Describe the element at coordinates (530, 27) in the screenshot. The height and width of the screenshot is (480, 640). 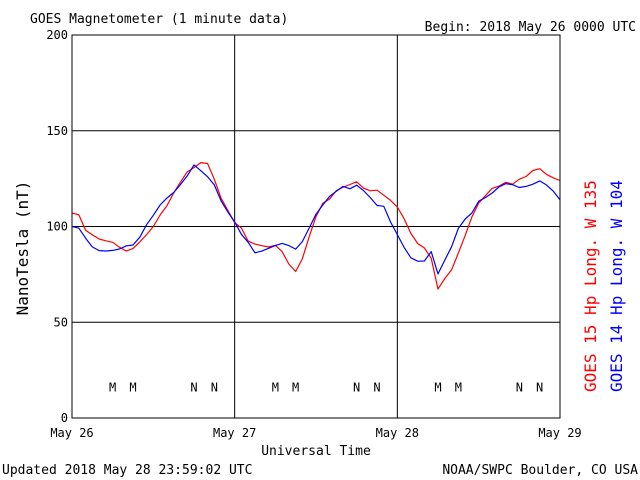
I see `begin-label: Begin: 2018 May 26 0000 UTC` at that location.